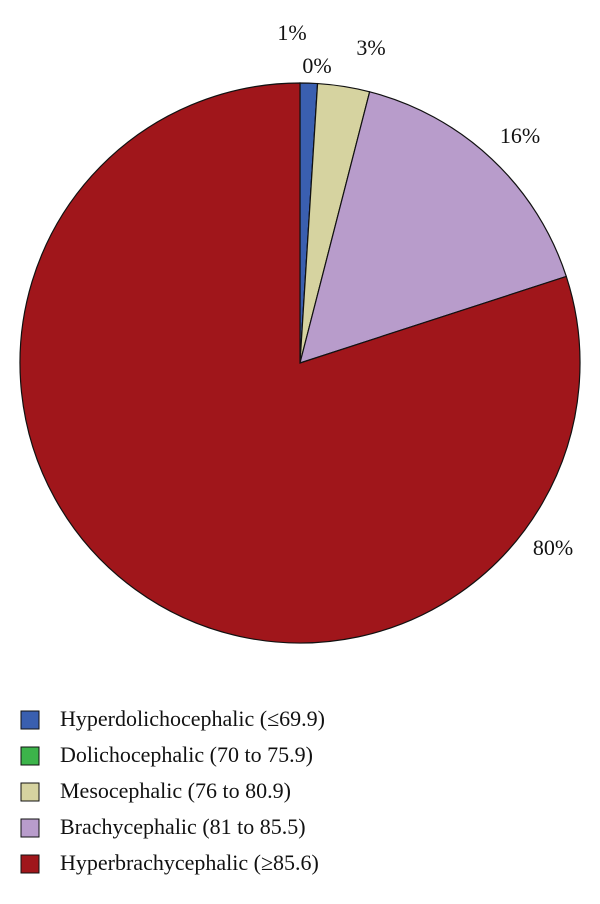 The width and height of the screenshot is (600, 904). Describe the element at coordinates (316, 65) in the screenshot. I see `data-label: 0%` at that location.